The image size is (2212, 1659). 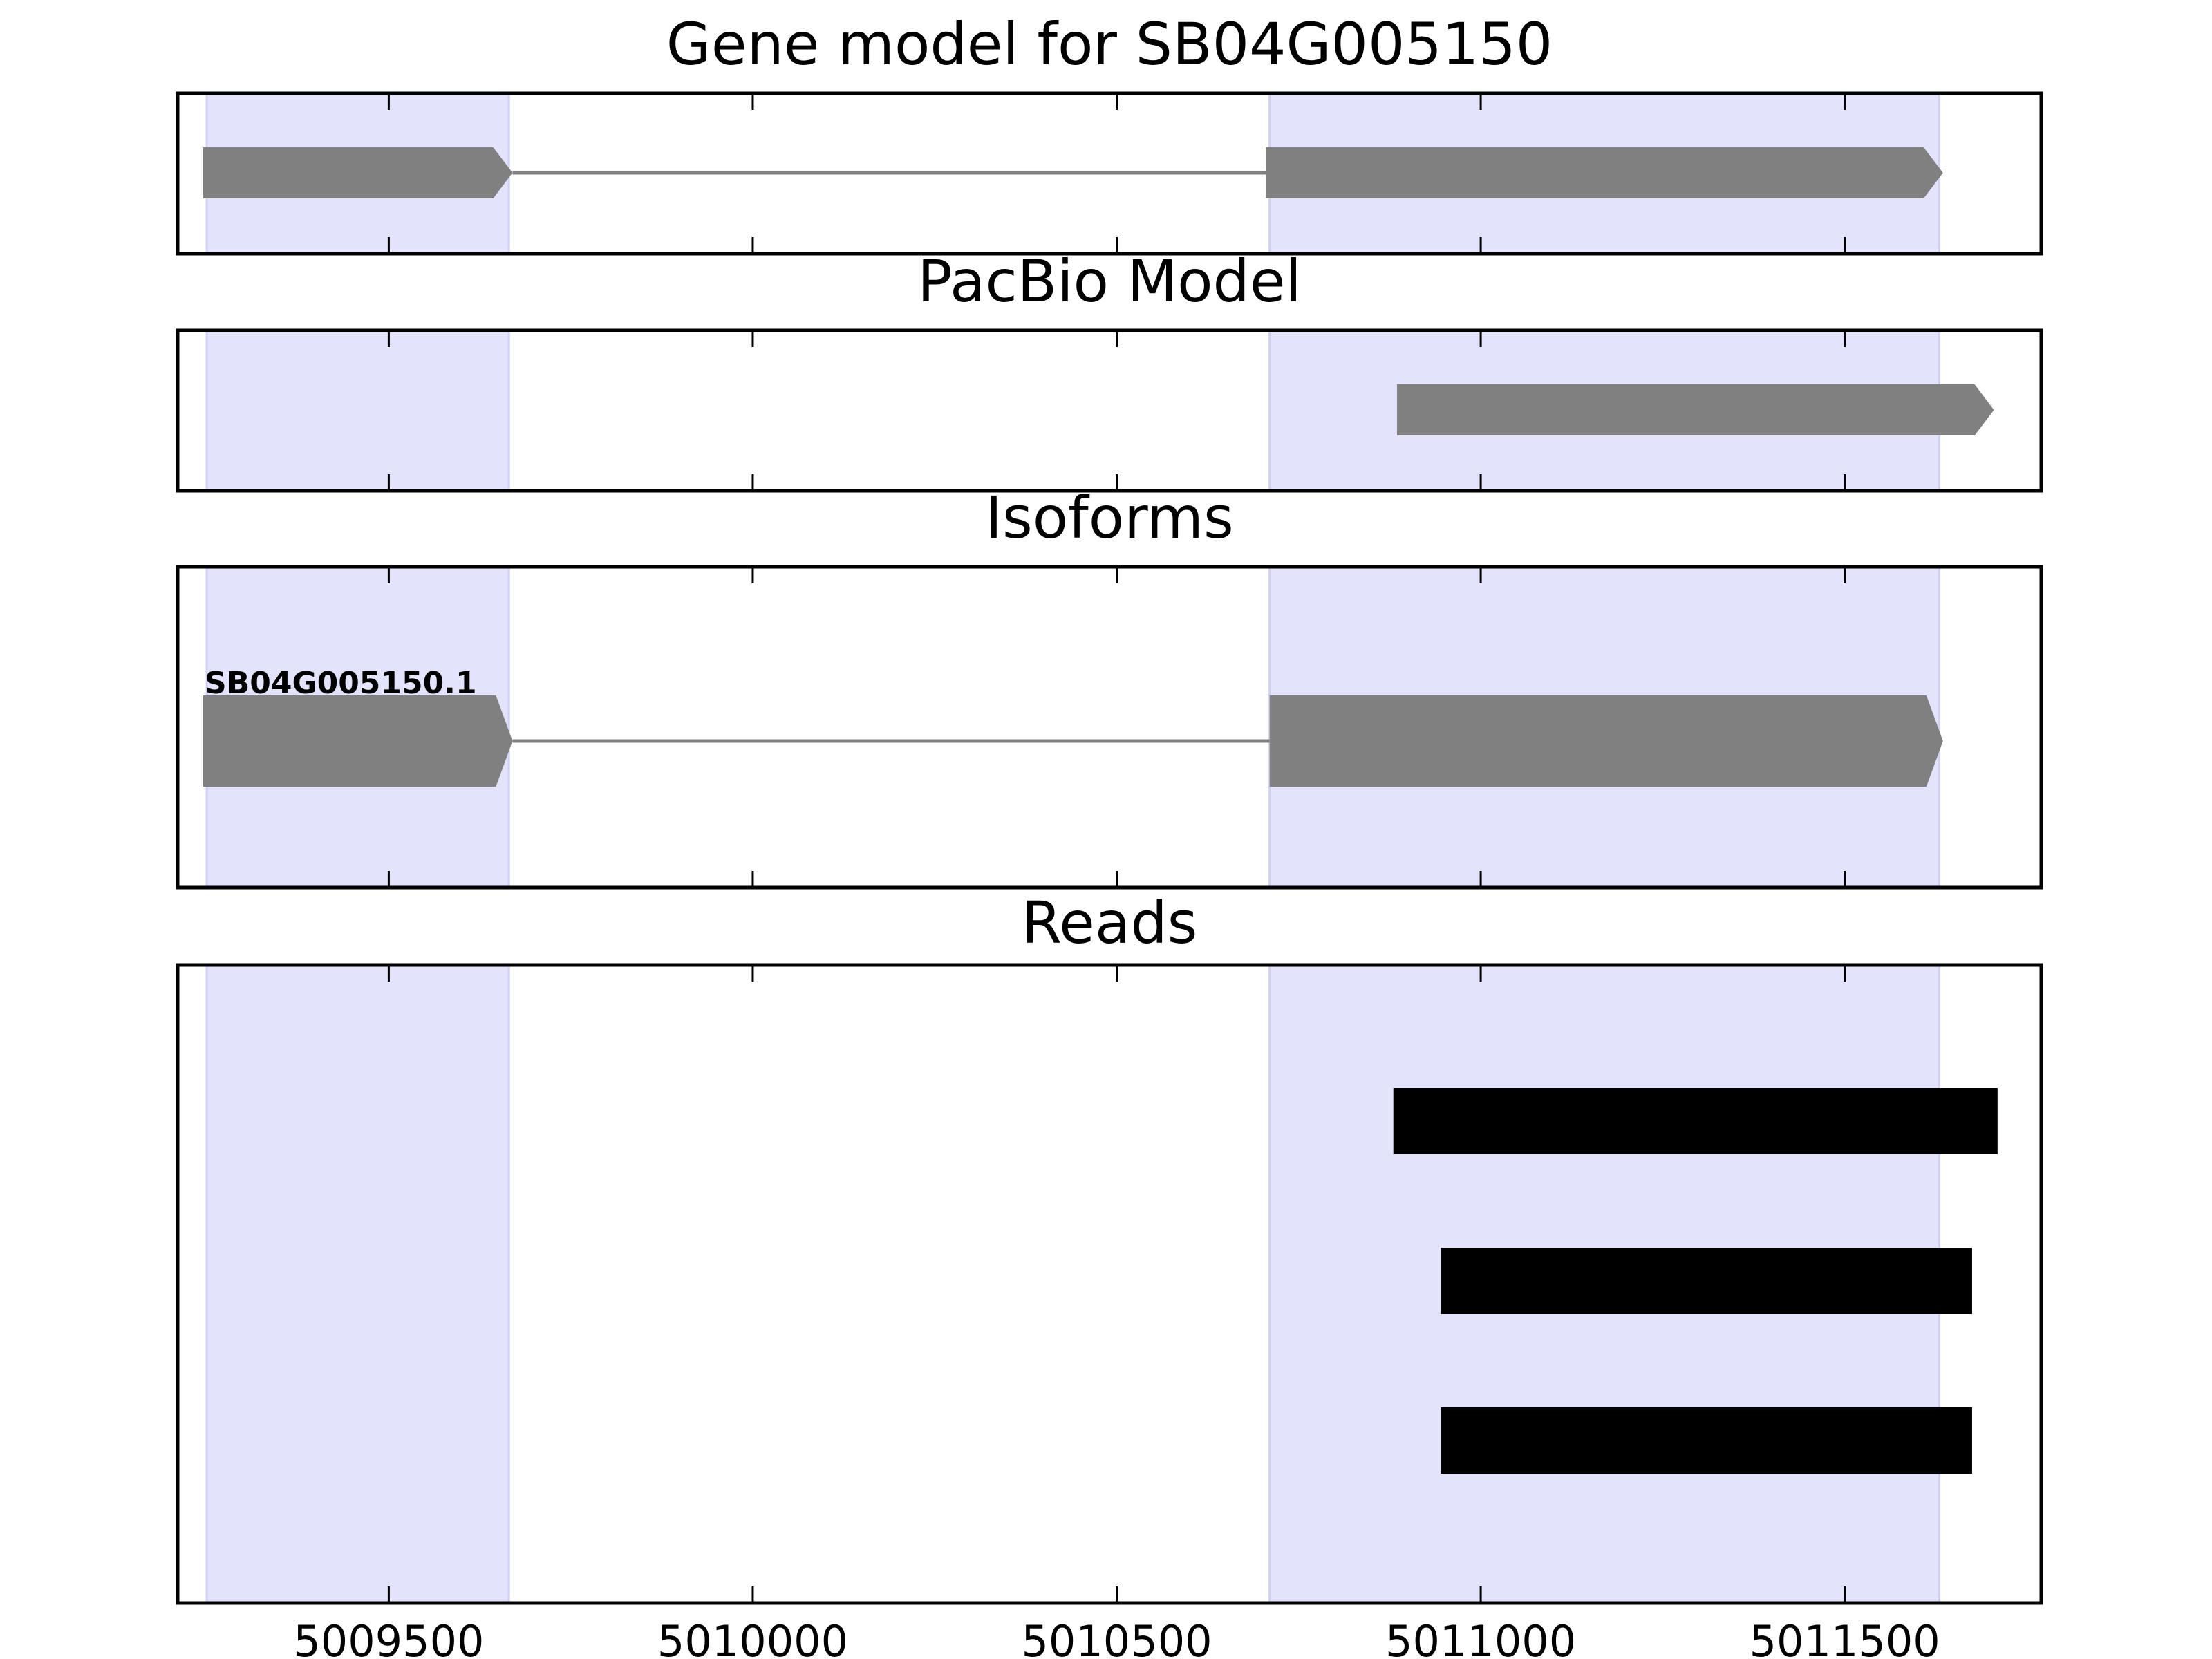 What do you see at coordinates (1110, 281) in the screenshot?
I see `pacbio-model-title: PacBio Model` at bounding box center [1110, 281].